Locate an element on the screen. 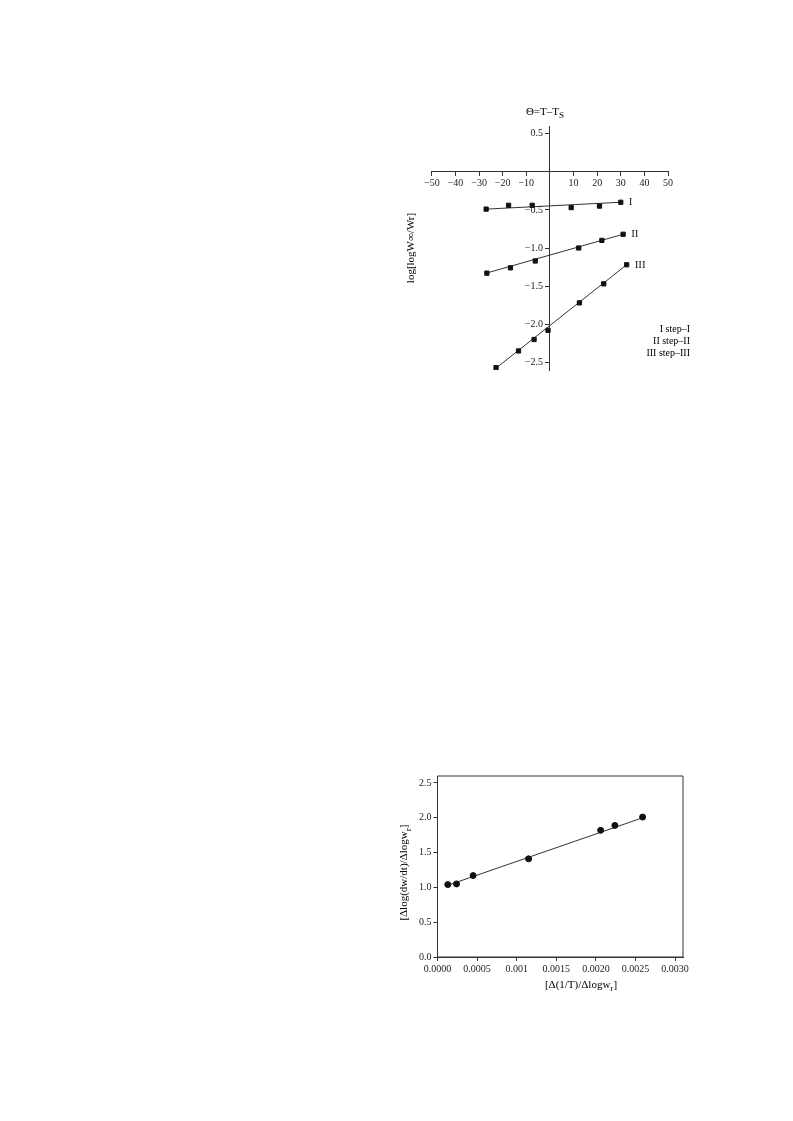 The width and height of the screenshot is (793, 1121). y-tick-label: 1.5 is located at coordinates (425, 852).